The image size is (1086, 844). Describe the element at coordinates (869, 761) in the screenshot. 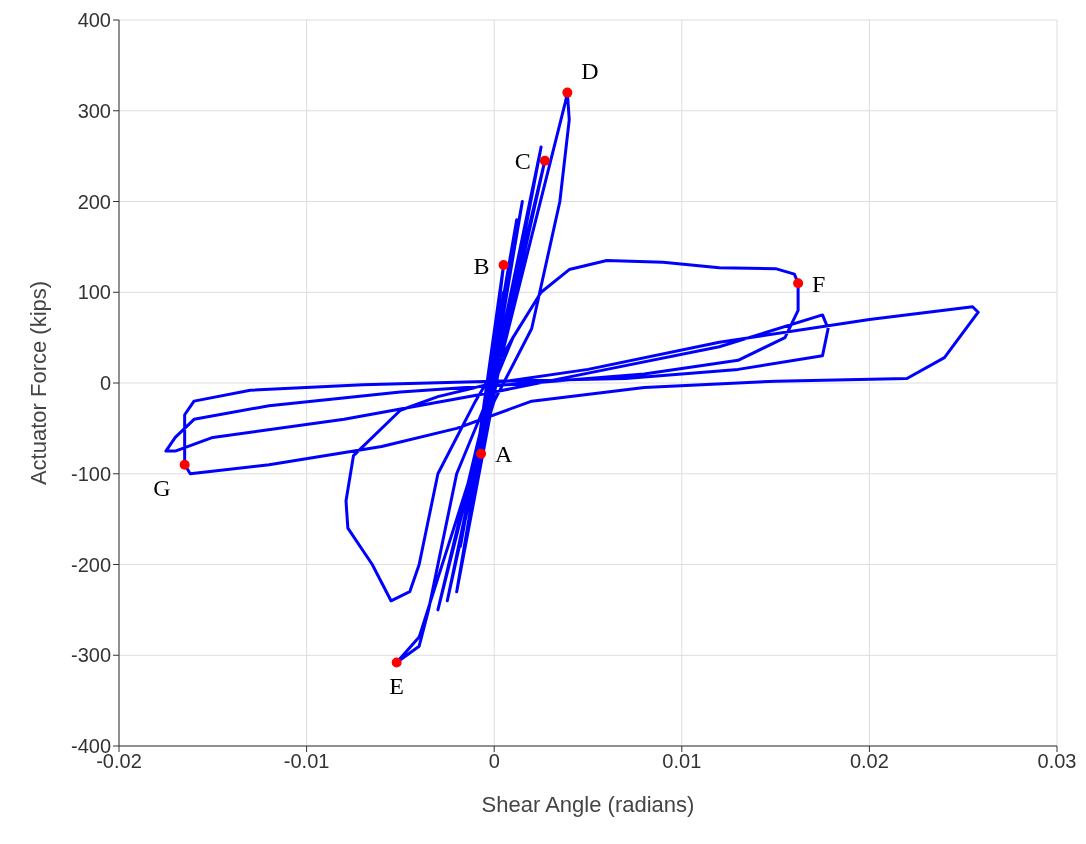

I see `x-tick-label: 0.02` at that location.